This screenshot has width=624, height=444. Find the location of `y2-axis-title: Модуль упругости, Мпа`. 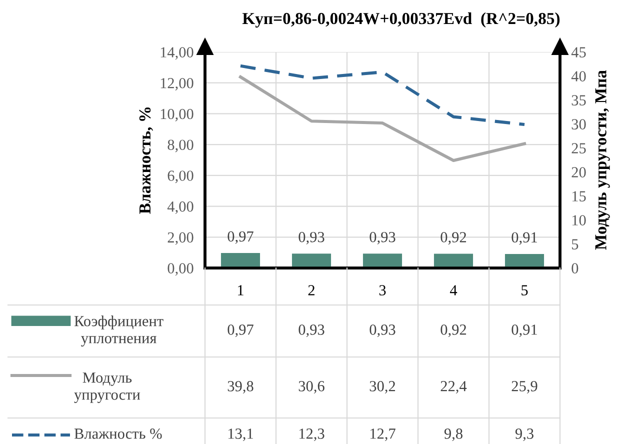

y2-axis-title: Модуль упругости, Мпа is located at coordinates (602, 160).